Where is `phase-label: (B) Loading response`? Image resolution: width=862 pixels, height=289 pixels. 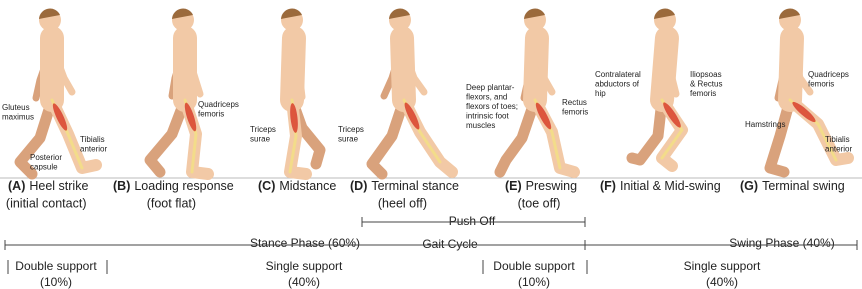
phase-label: (B) Loading response is located at coordinates (173, 186).